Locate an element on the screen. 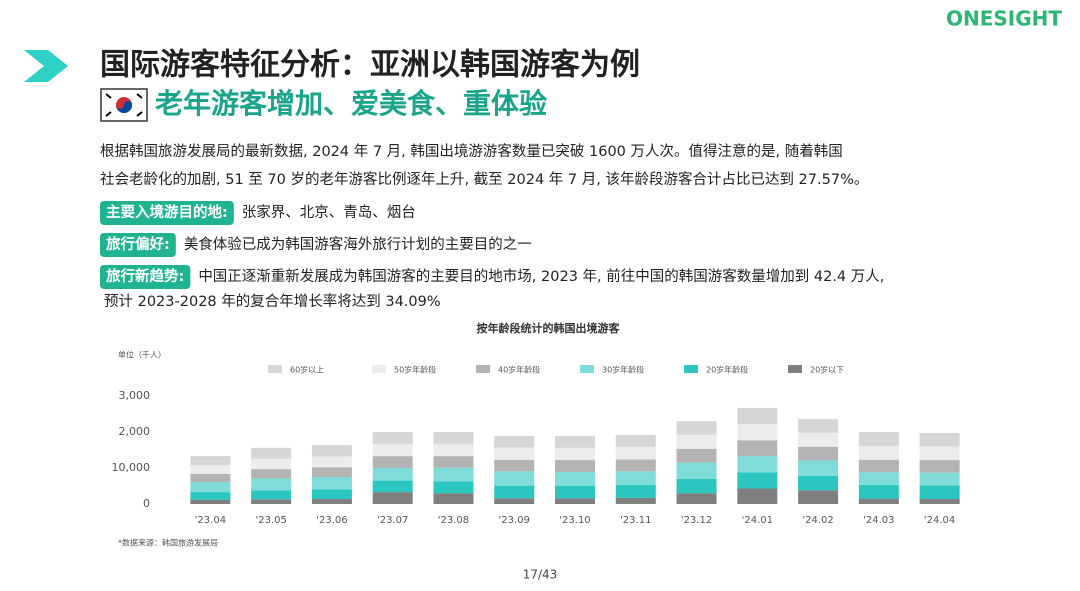 This screenshot has height=591, width=1080. page-number: 17/43 is located at coordinates (540, 575).